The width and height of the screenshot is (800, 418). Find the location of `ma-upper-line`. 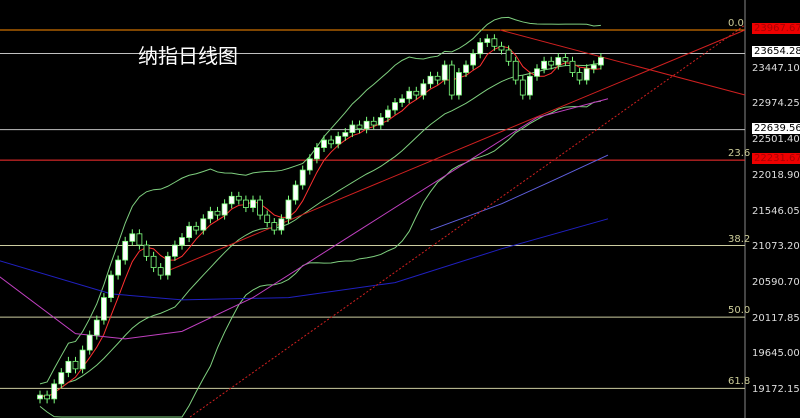

ma-upper-line is located at coordinates (519, 192).